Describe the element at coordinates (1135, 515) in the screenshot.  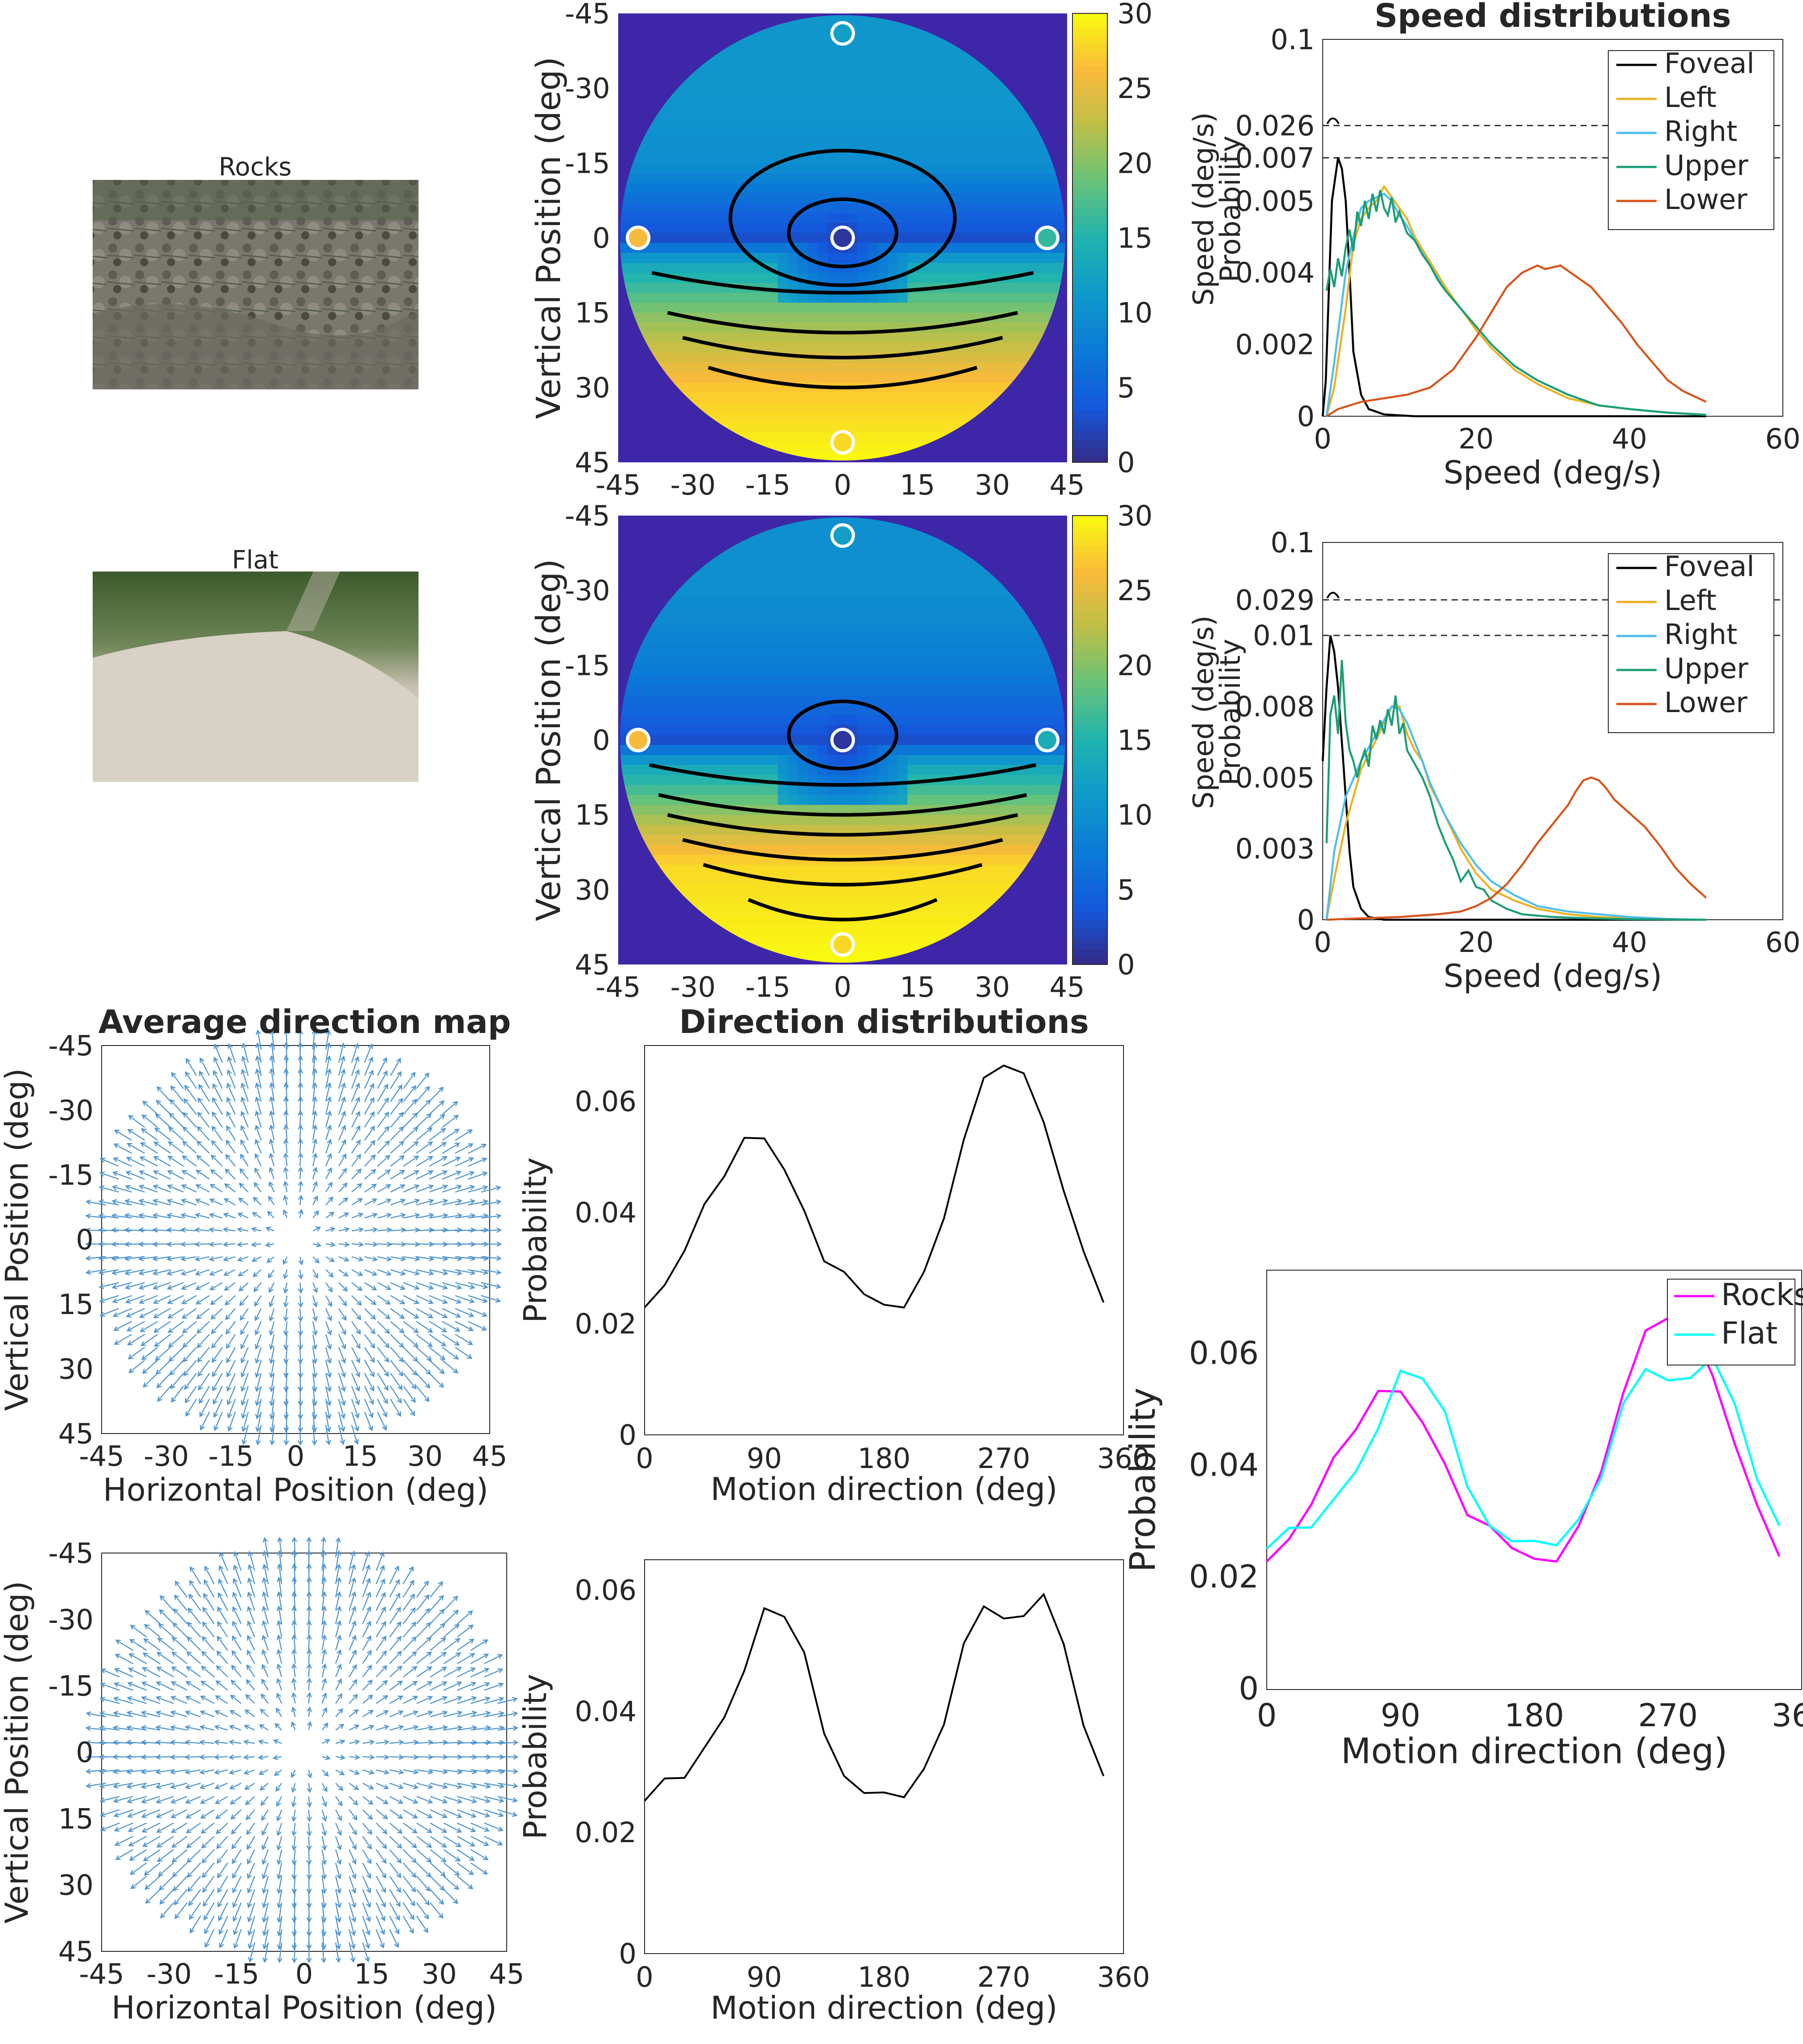
I see `colorbar-tick-label: 30` at that location.